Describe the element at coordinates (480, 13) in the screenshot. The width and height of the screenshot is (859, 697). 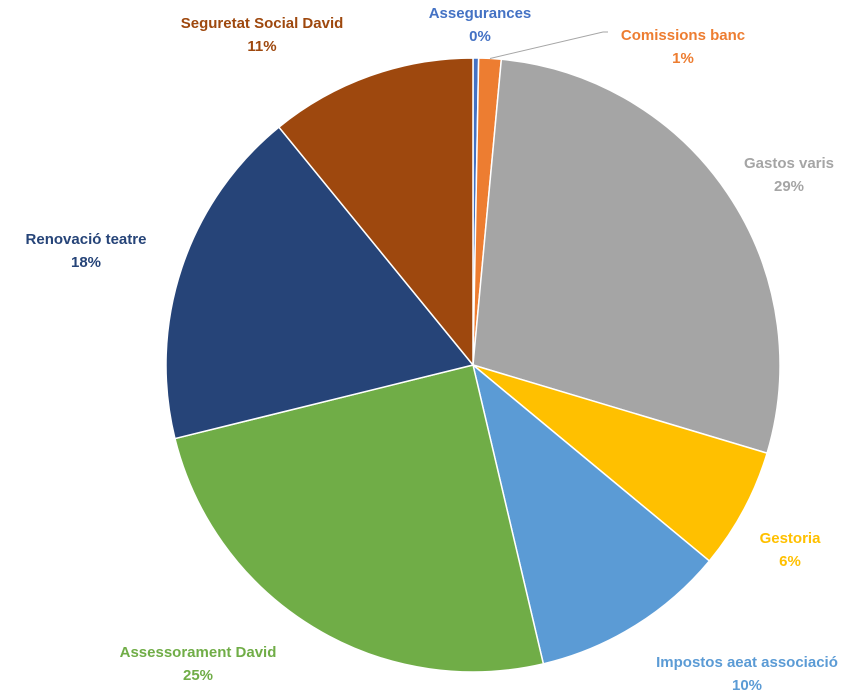
I see `slice-label-name: Assegurances` at that location.